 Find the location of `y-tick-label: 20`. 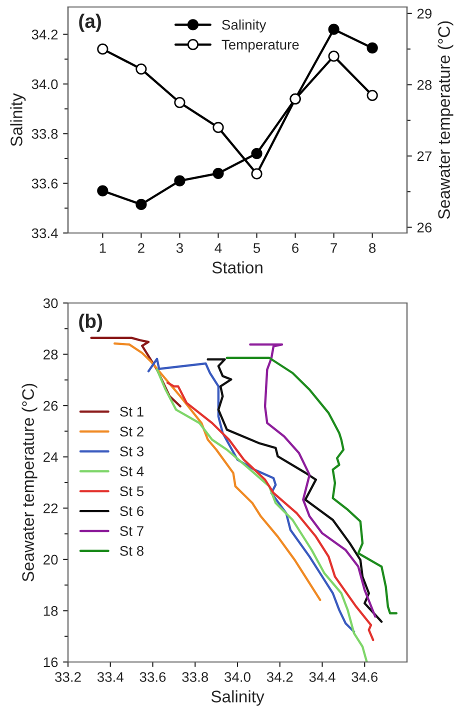

y-tick-label: 20 is located at coordinates (51, 559).